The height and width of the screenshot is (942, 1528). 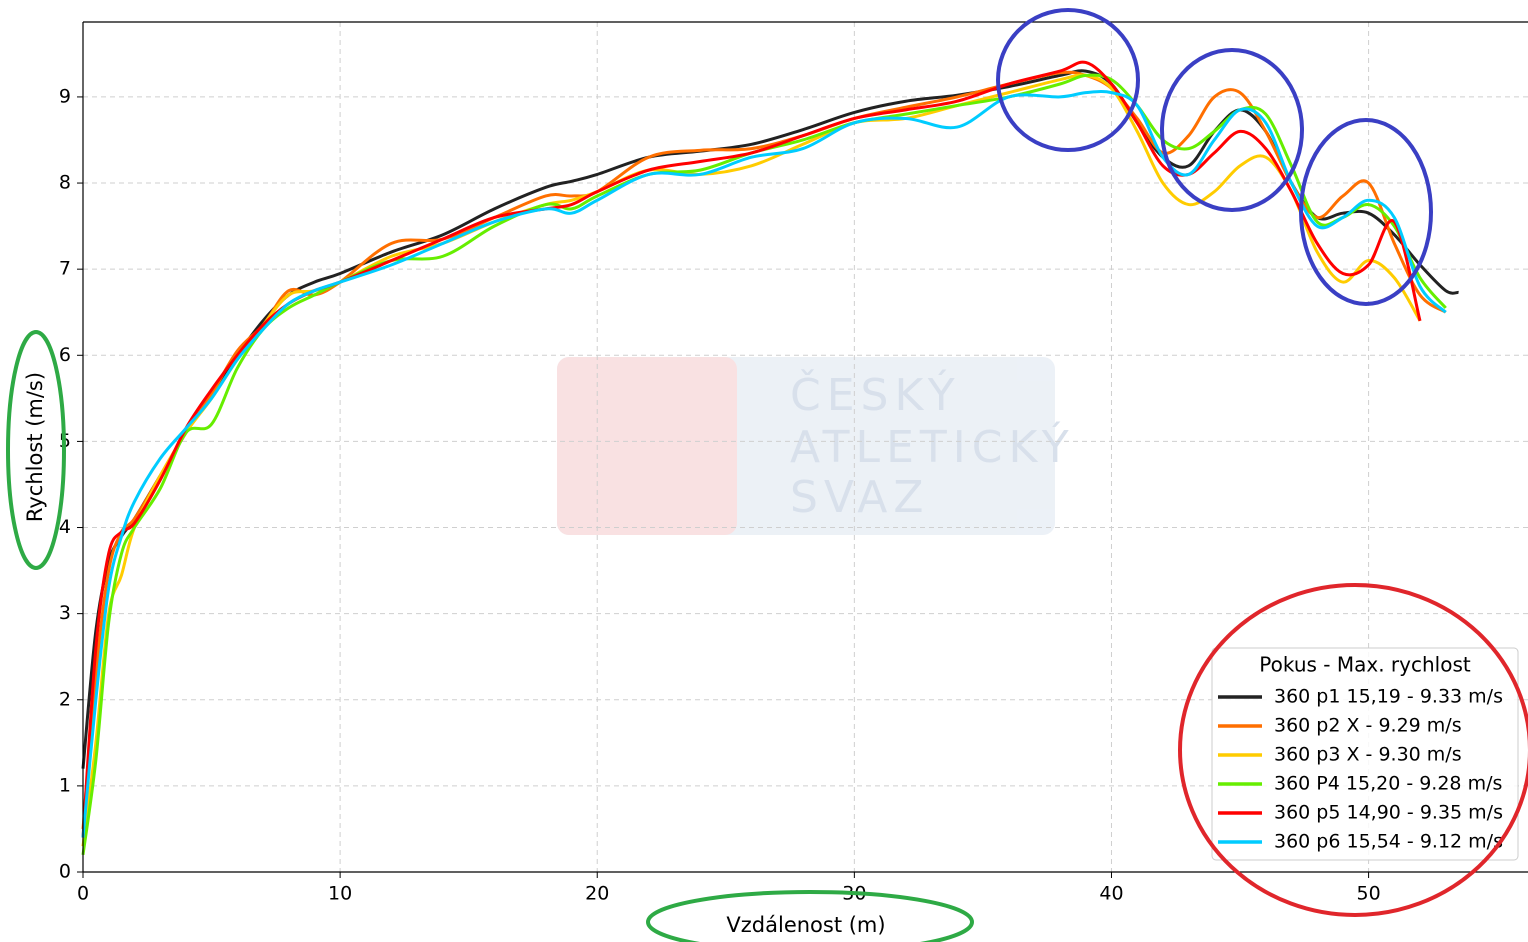 I want to click on x-tick-label: 20, so click(x=597, y=894).